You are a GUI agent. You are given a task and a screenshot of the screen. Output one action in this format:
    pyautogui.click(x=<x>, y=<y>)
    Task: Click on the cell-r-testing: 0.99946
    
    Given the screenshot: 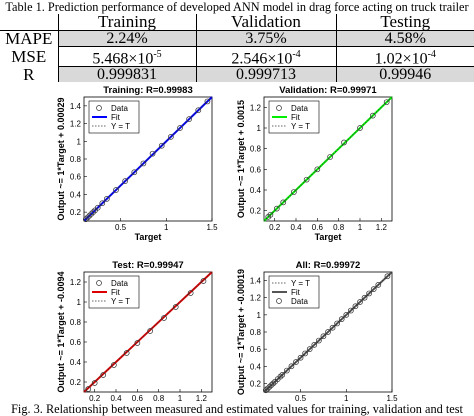 What is the action you would take?
    pyautogui.click(x=404, y=74)
    